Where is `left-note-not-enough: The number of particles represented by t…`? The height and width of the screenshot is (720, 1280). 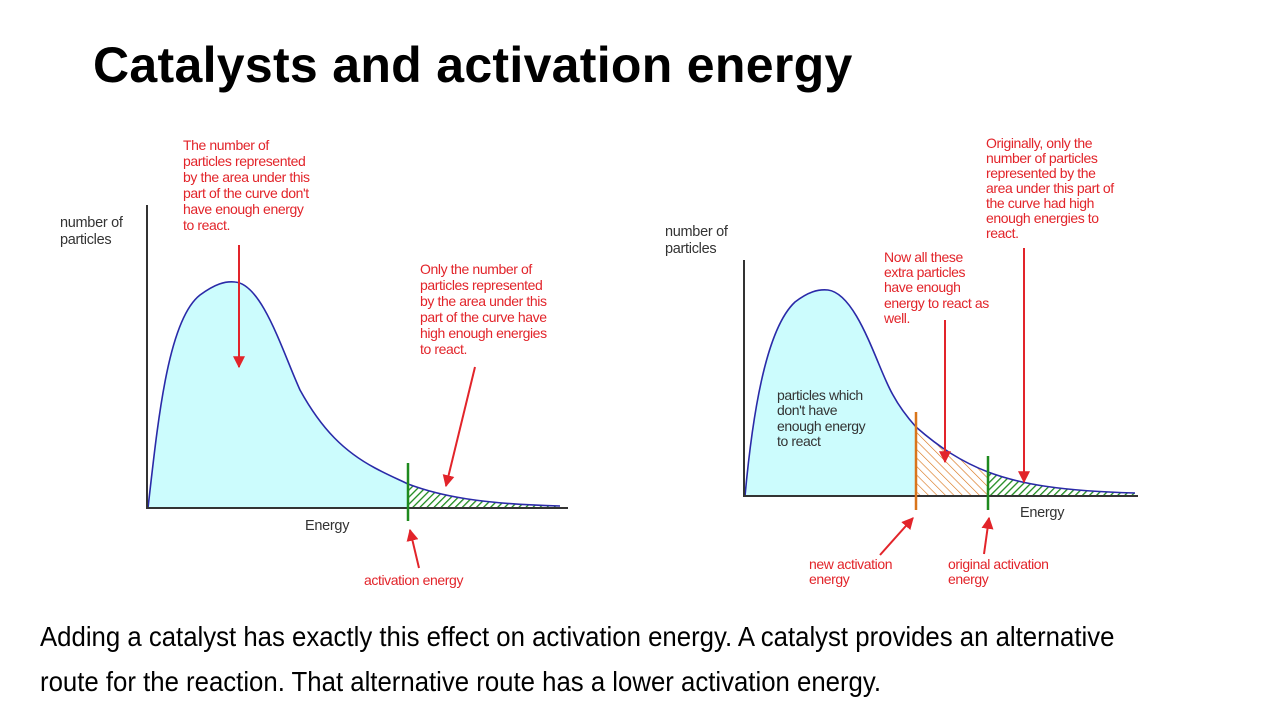
left-note-not-enough: The number of particles represented by t… is located at coordinates (248, 185).